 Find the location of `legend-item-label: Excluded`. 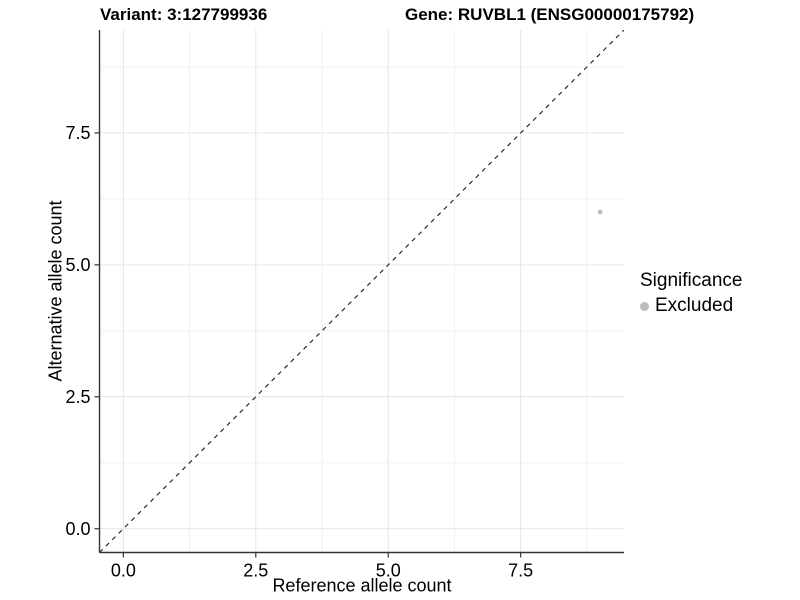

legend-item-label: Excluded is located at coordinates (694, 305).